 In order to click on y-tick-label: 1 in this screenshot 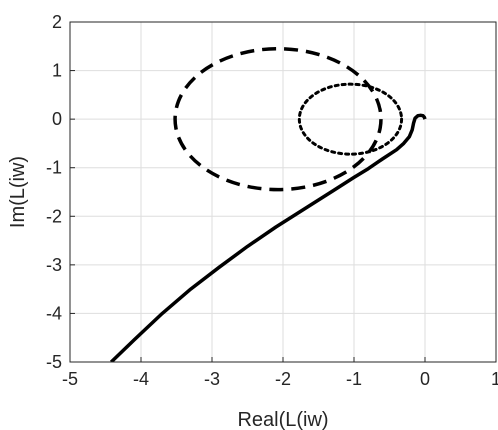, I will do `click(57, 71)`.